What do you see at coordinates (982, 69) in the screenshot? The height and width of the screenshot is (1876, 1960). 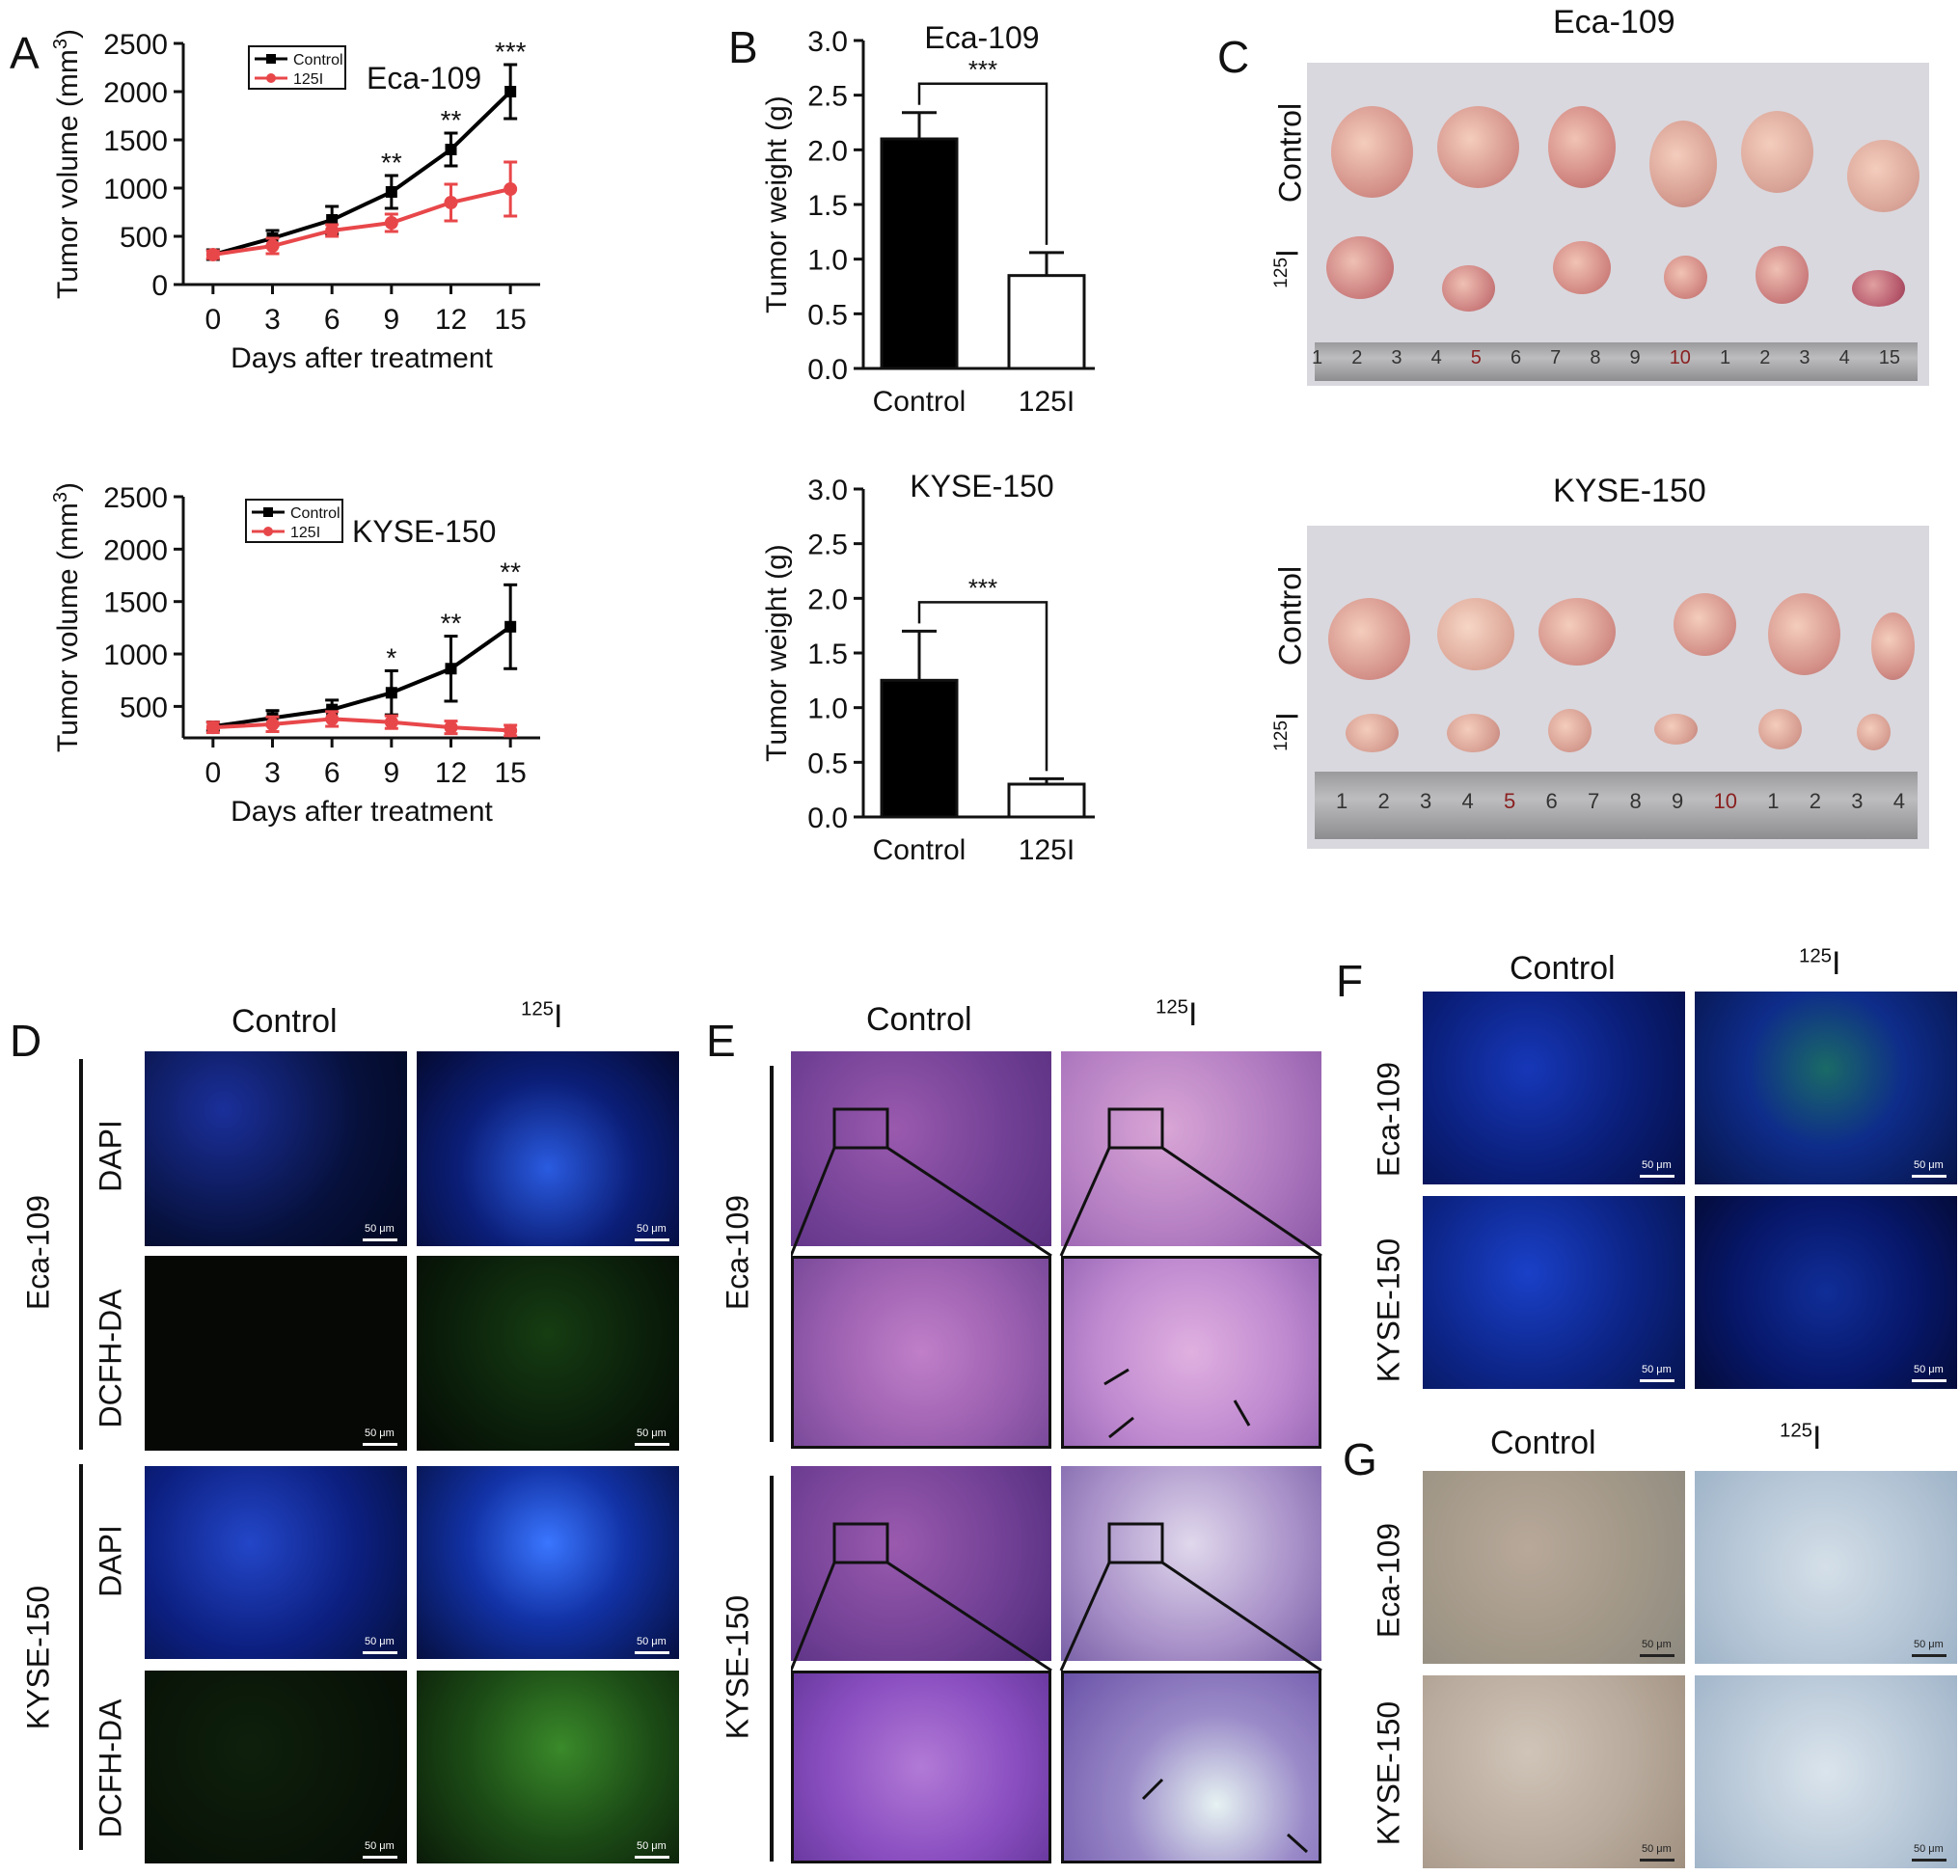 I see `significance-label: ***` at bounding box center [982, 69].